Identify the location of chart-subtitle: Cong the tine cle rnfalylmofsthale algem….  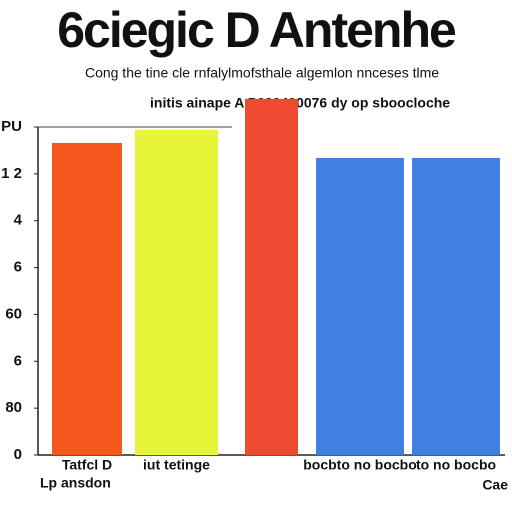
(262, 73).